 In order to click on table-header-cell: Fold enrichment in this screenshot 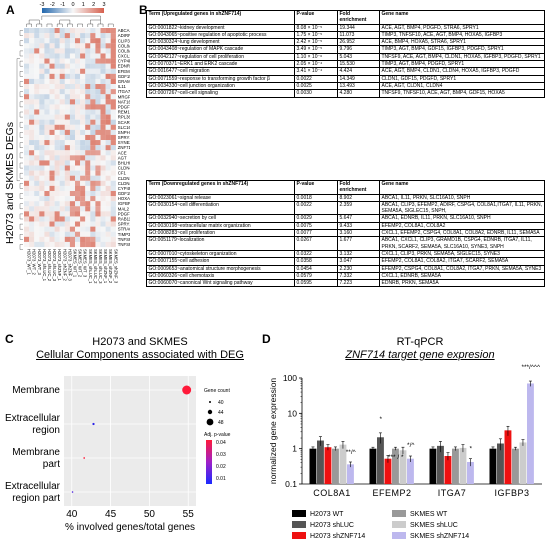, I will do `click(358, 187)`.